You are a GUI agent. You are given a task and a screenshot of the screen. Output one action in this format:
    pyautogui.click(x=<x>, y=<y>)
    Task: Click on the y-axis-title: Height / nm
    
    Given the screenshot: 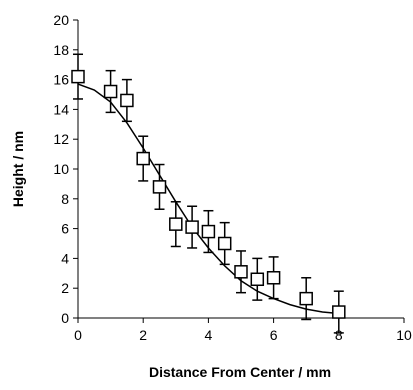 What is the action you would take?
    pyautogui.click(x=18, y=169)
    